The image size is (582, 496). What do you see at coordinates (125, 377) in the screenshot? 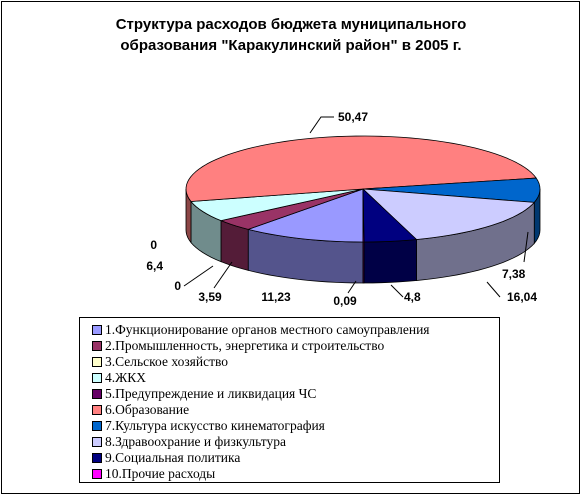
I see `legend-label-4: 4.ЖКХ` at bounding box center [125, 377].